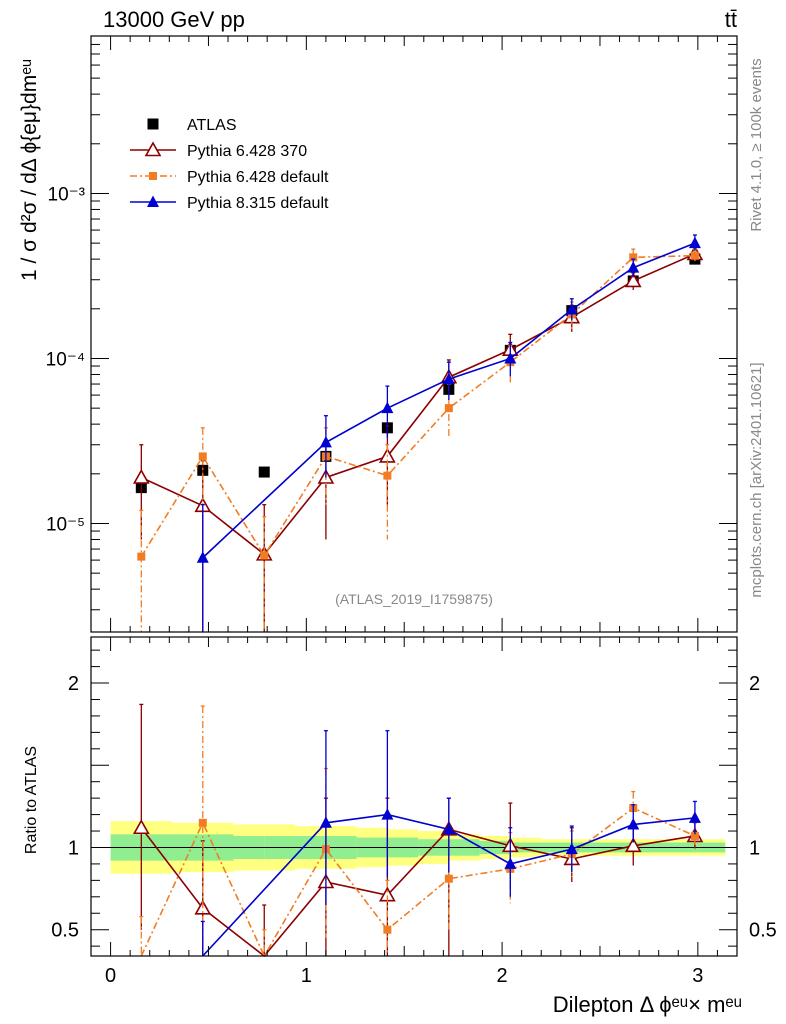 This screenshot has height=1024, width=786. What do you see at coordinates (174, 19) in the screenshot?
I see `energy-label: 13000 GeV pp` at bounding box center [174, 19].